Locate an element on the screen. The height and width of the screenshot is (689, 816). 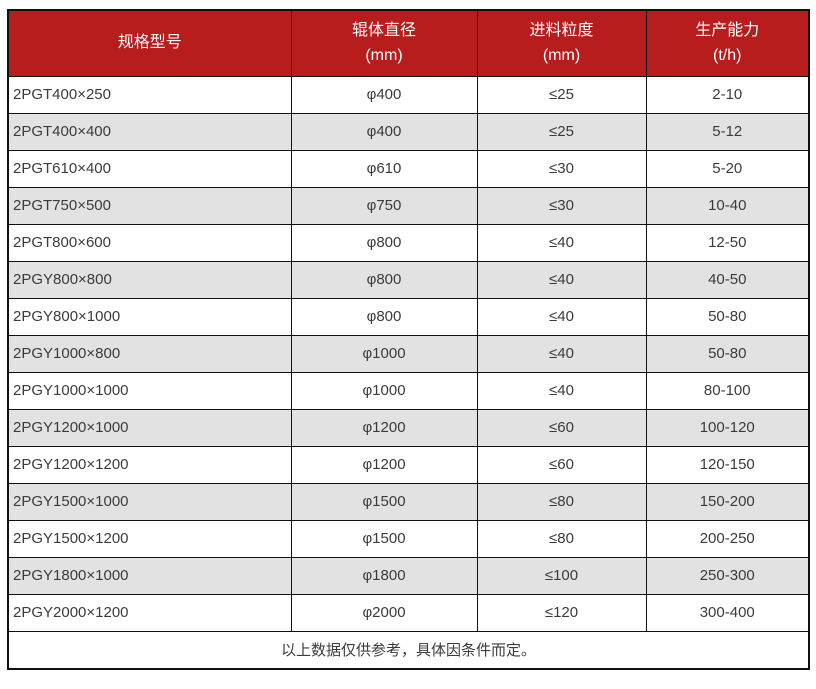
table-row: 2PGY1200×1000 φ1200 ≤60 100-120 is located at coordinates (408, 427).